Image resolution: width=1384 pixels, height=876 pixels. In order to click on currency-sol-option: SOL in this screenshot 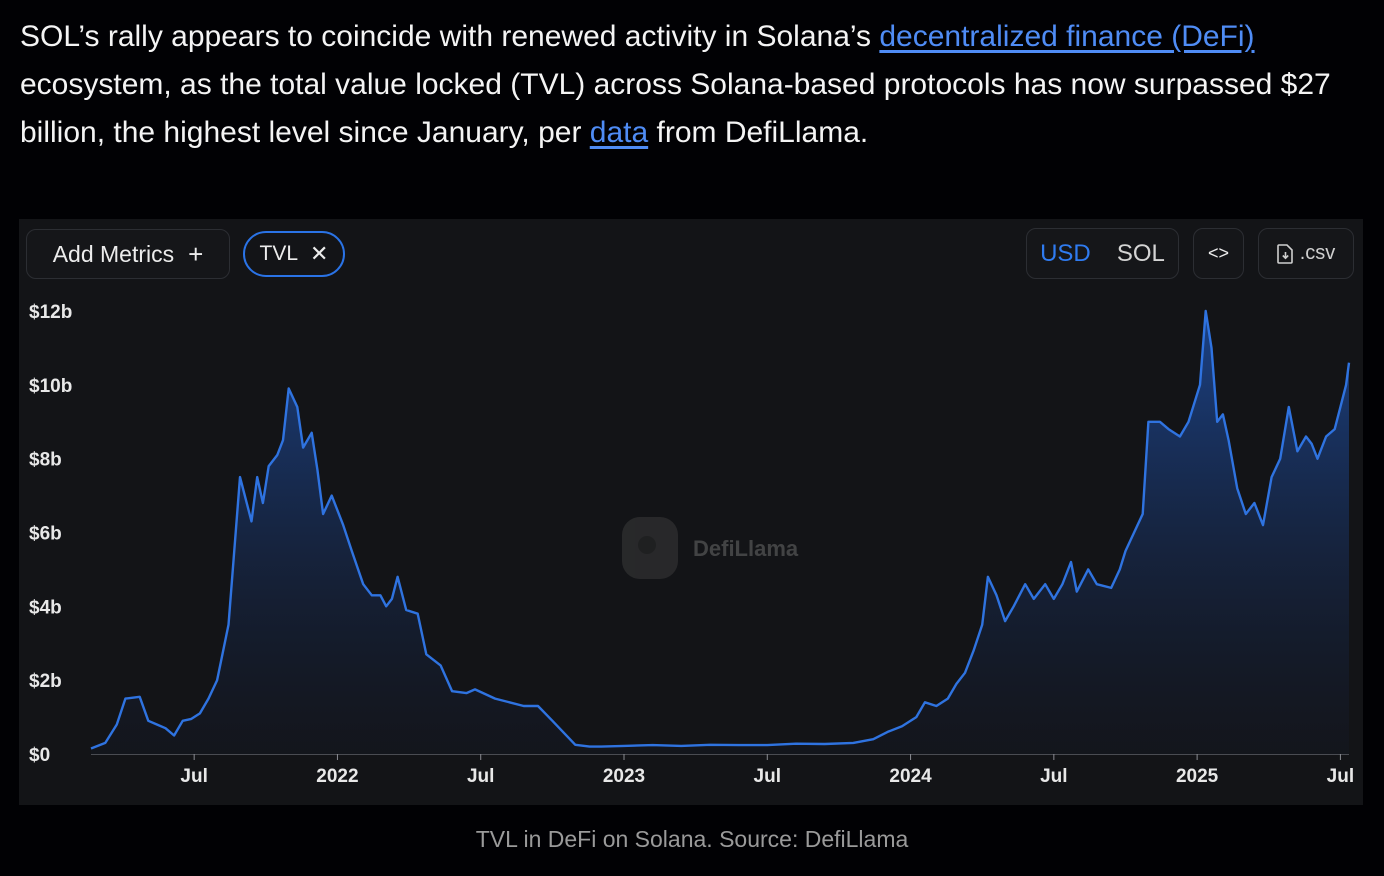, I will do `click(1140, 253)`.